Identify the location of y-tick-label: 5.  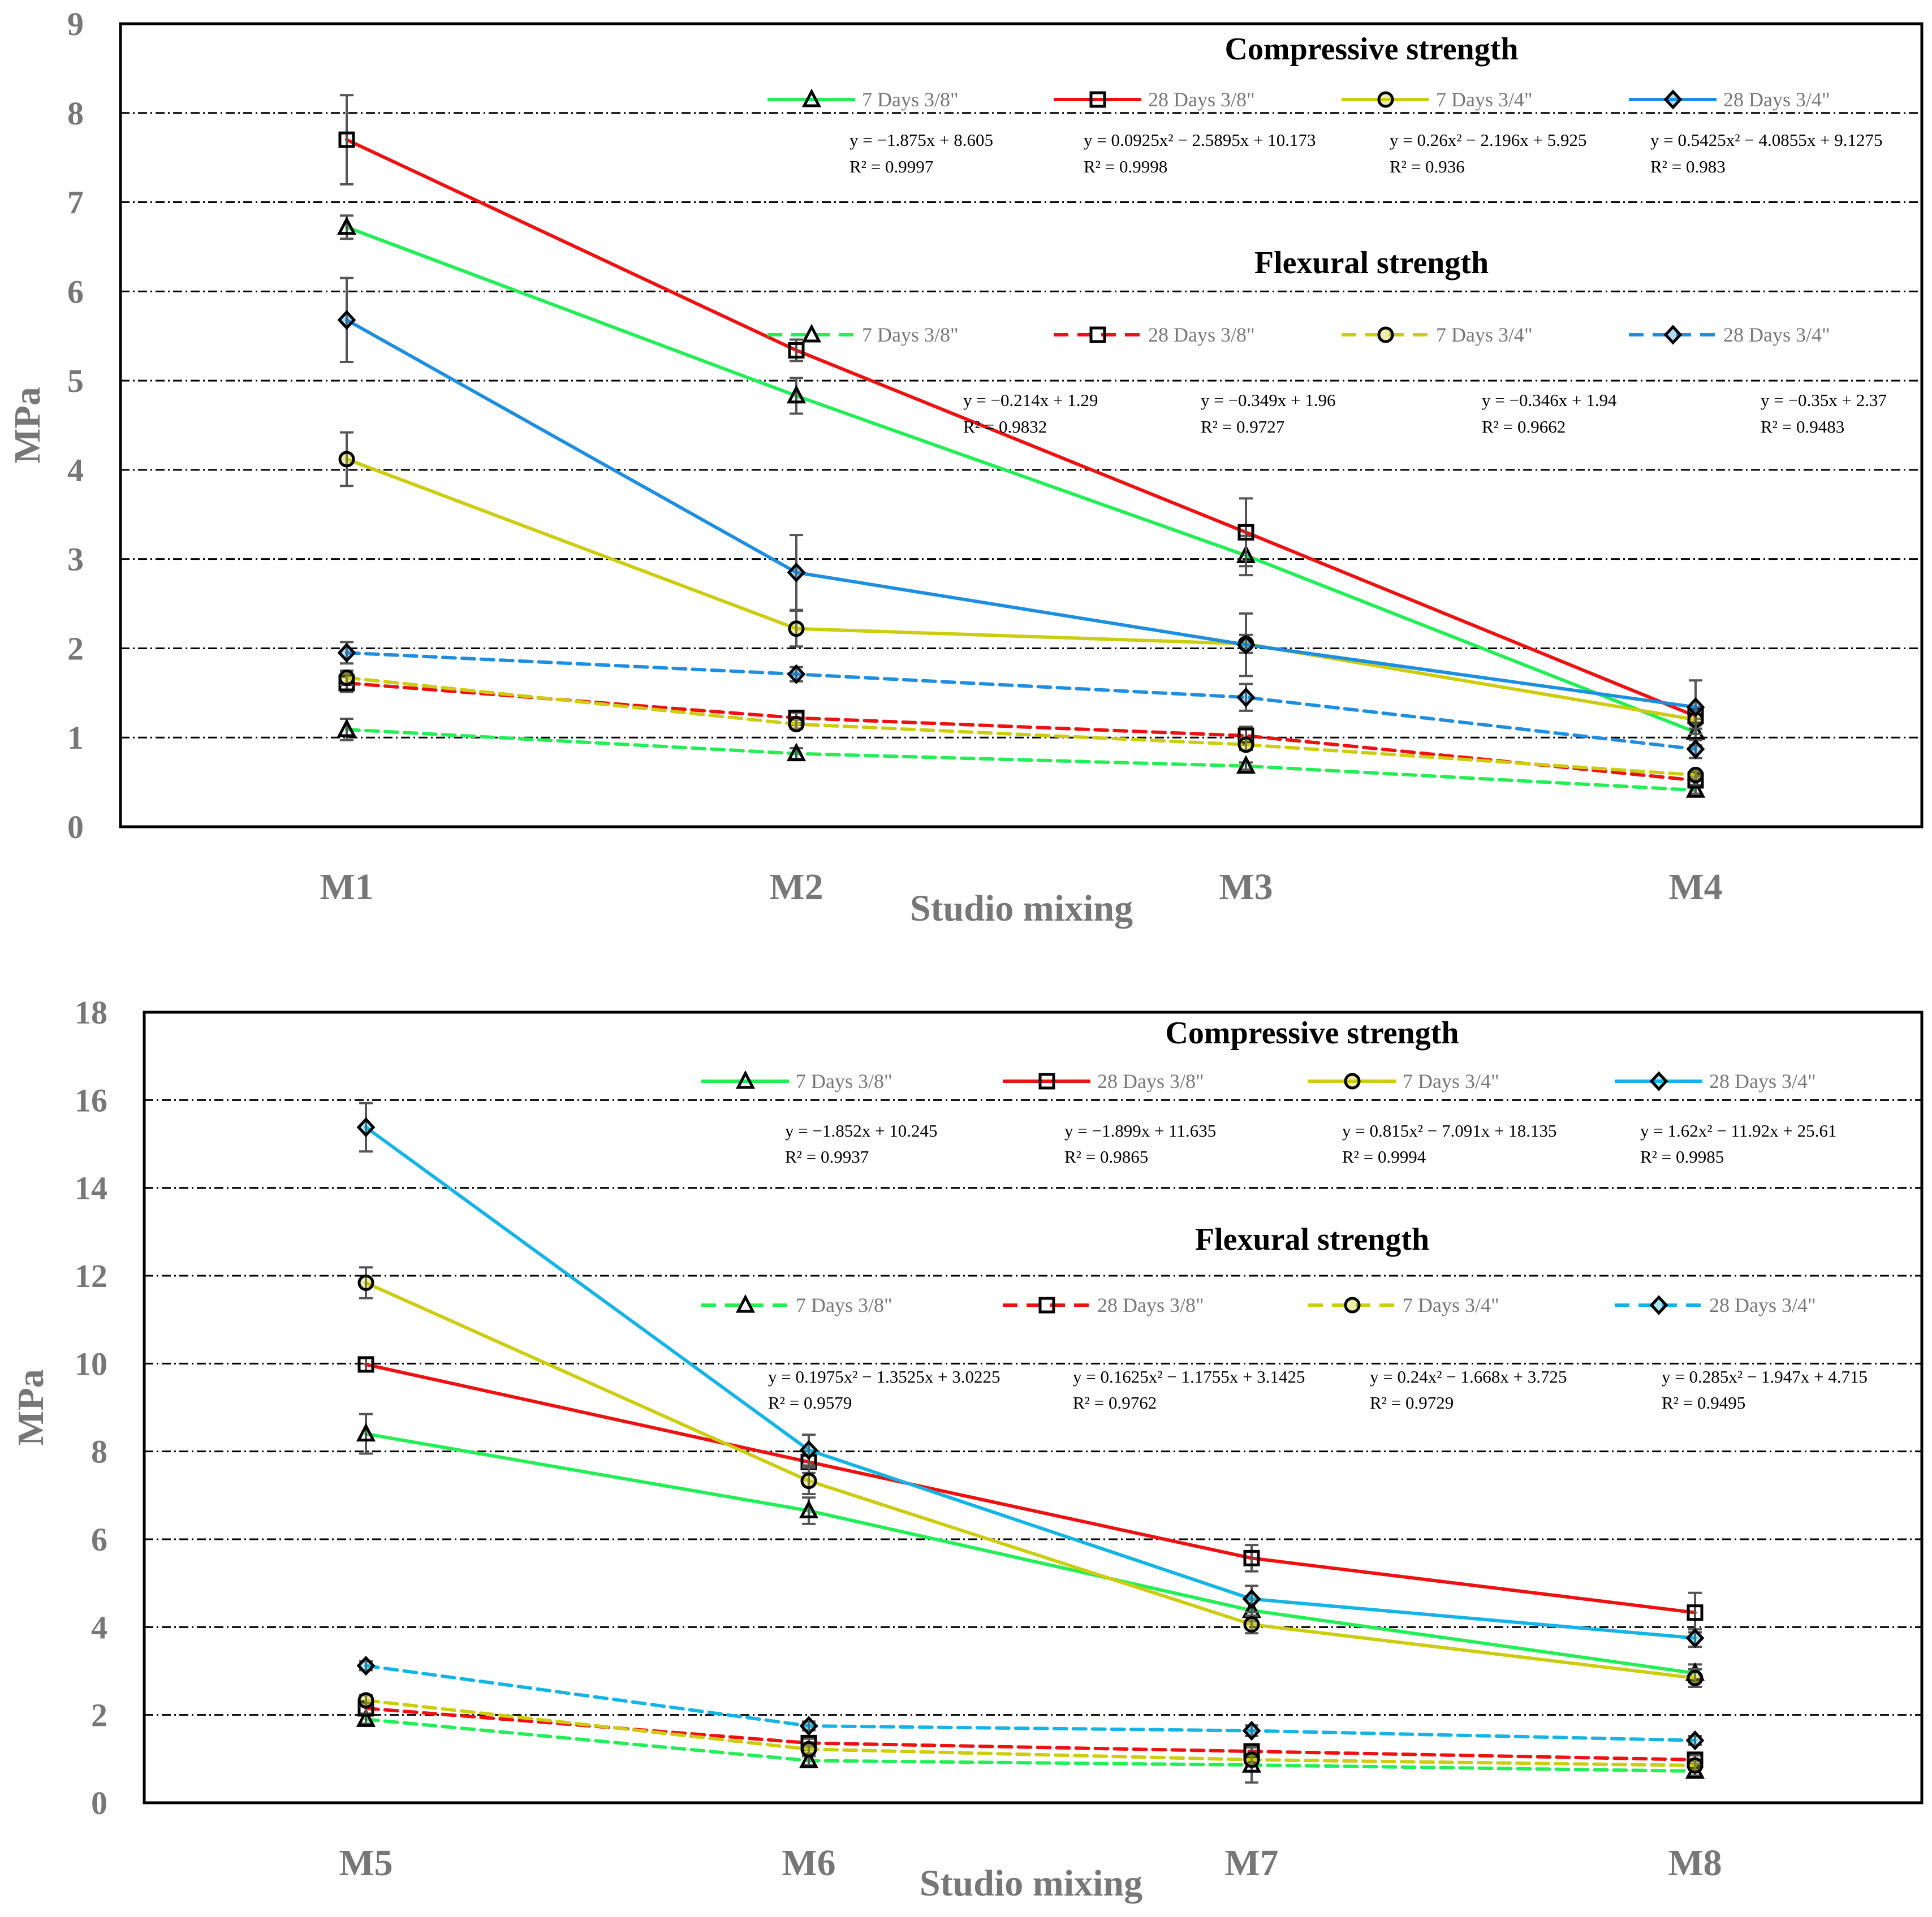
(75, 380).